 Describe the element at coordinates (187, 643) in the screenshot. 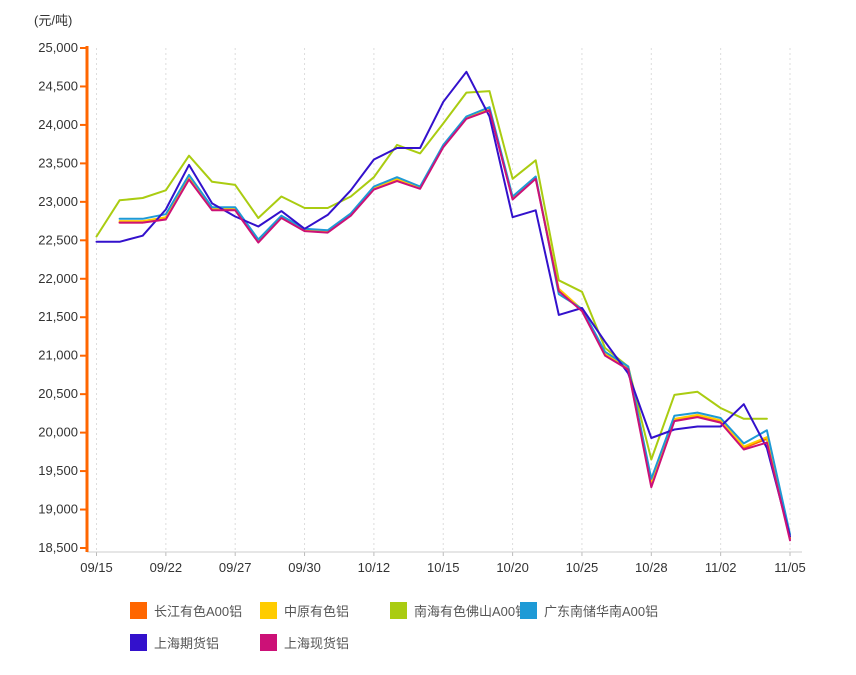

I see `legend-label: 上海期货铝` at that location.